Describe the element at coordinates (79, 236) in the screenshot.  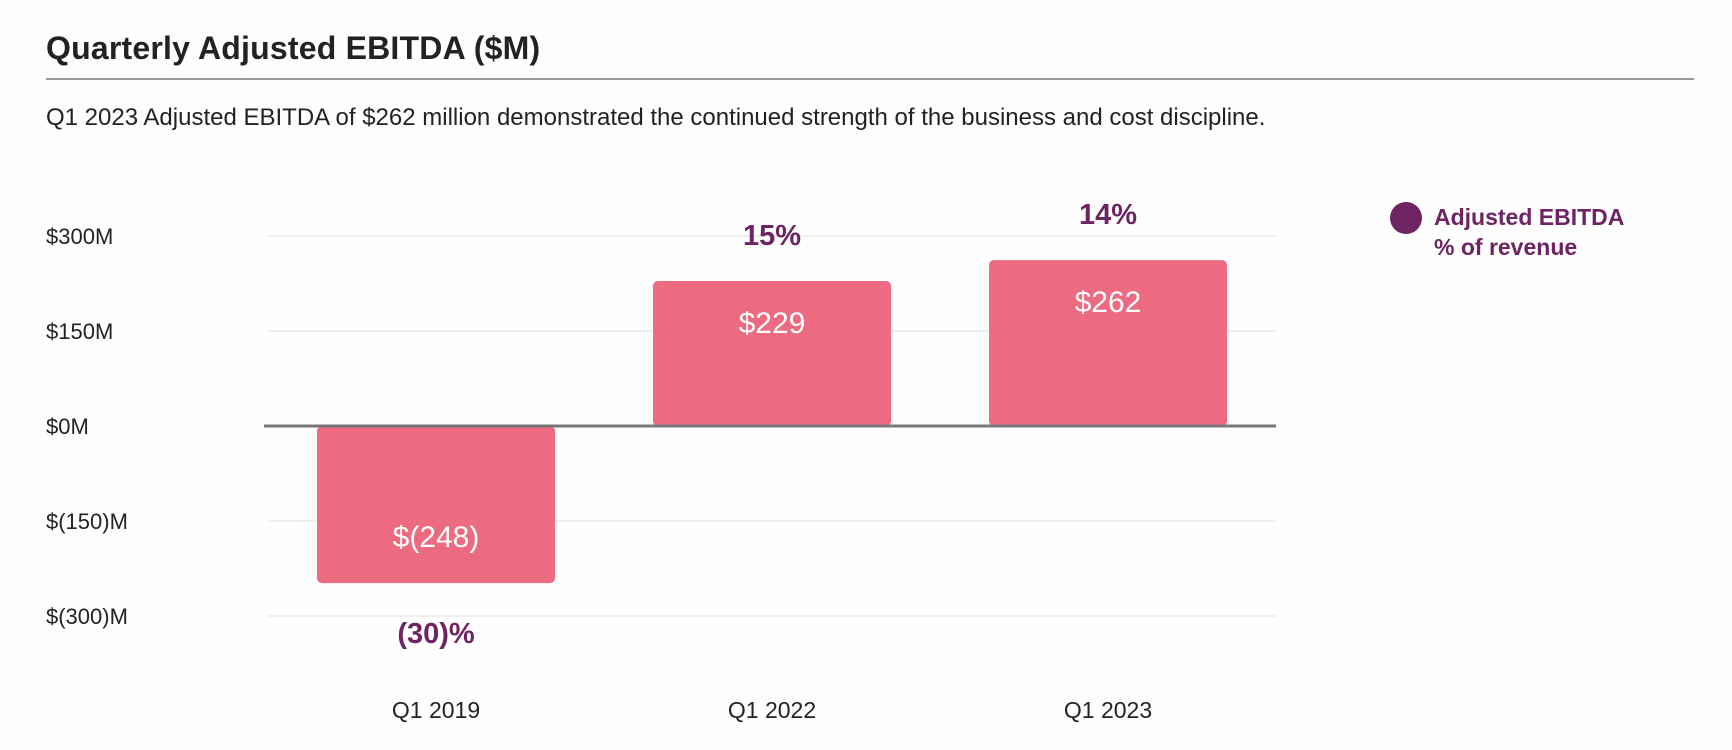
I see `y-tick-label: $300M` at that location.